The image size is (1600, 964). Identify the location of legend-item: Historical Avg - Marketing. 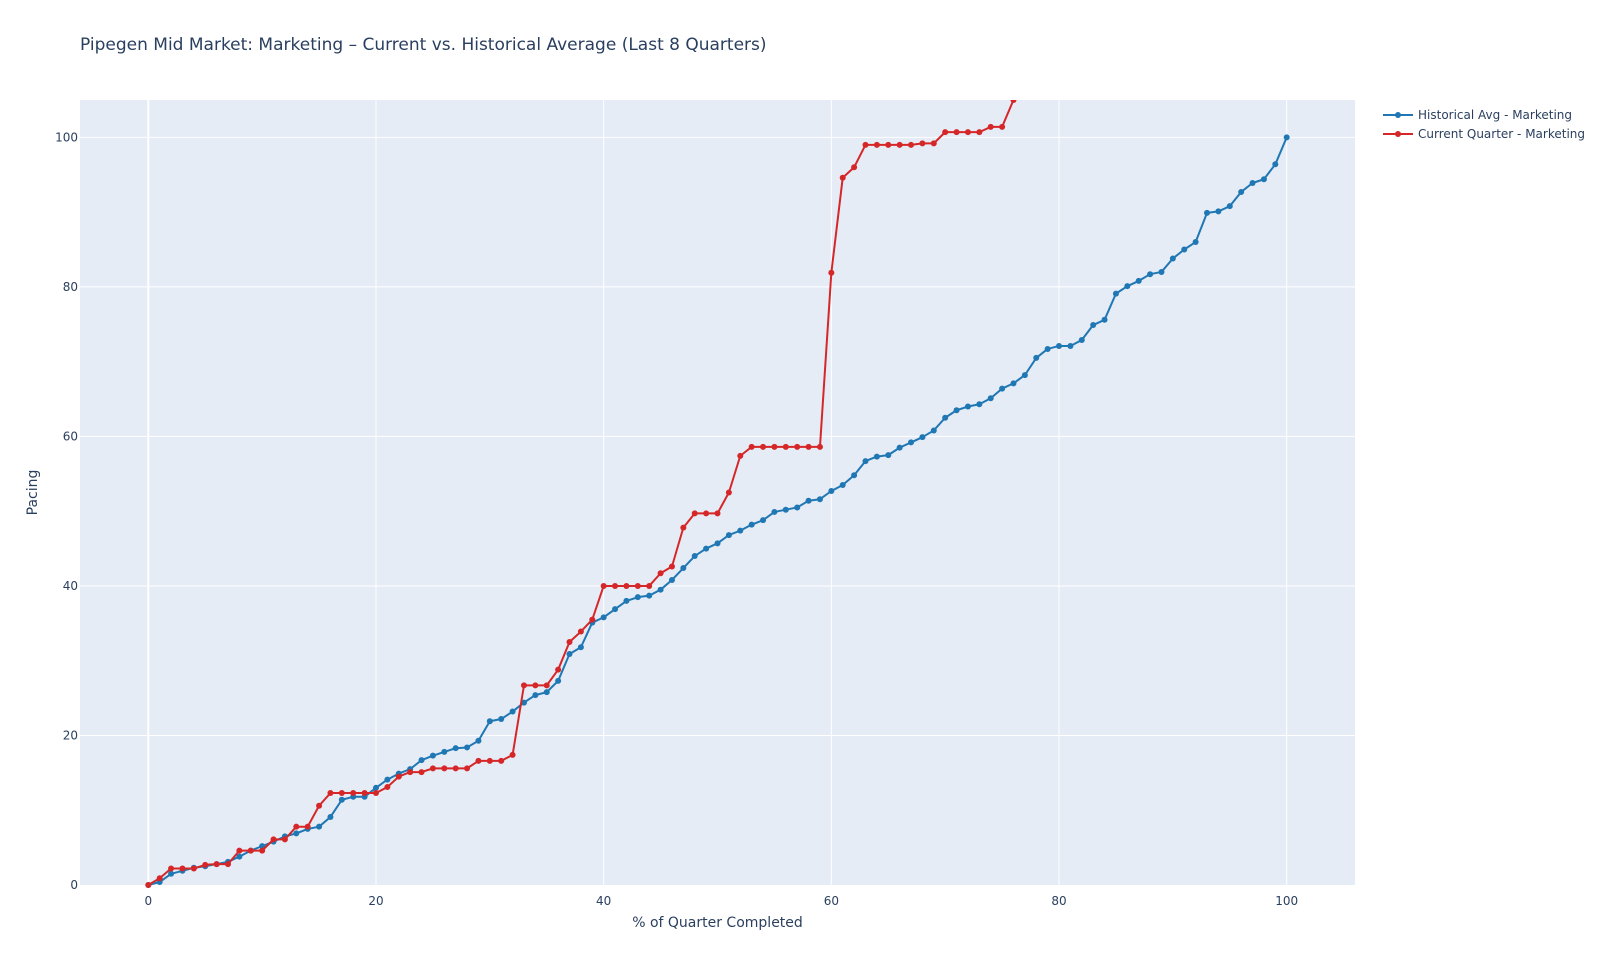
(1477, 115).